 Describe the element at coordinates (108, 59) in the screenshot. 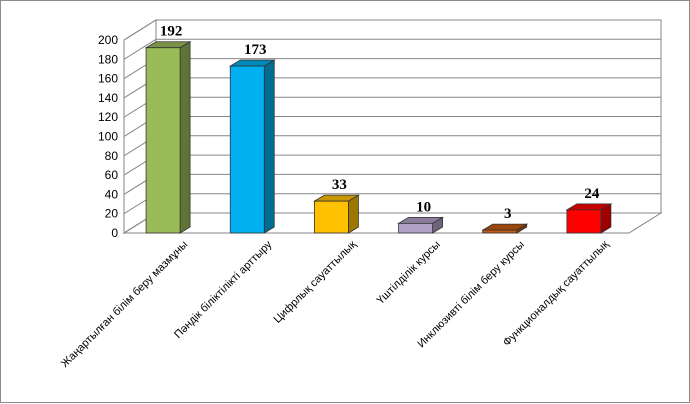

I see `y-tick-label: 180` at that location.